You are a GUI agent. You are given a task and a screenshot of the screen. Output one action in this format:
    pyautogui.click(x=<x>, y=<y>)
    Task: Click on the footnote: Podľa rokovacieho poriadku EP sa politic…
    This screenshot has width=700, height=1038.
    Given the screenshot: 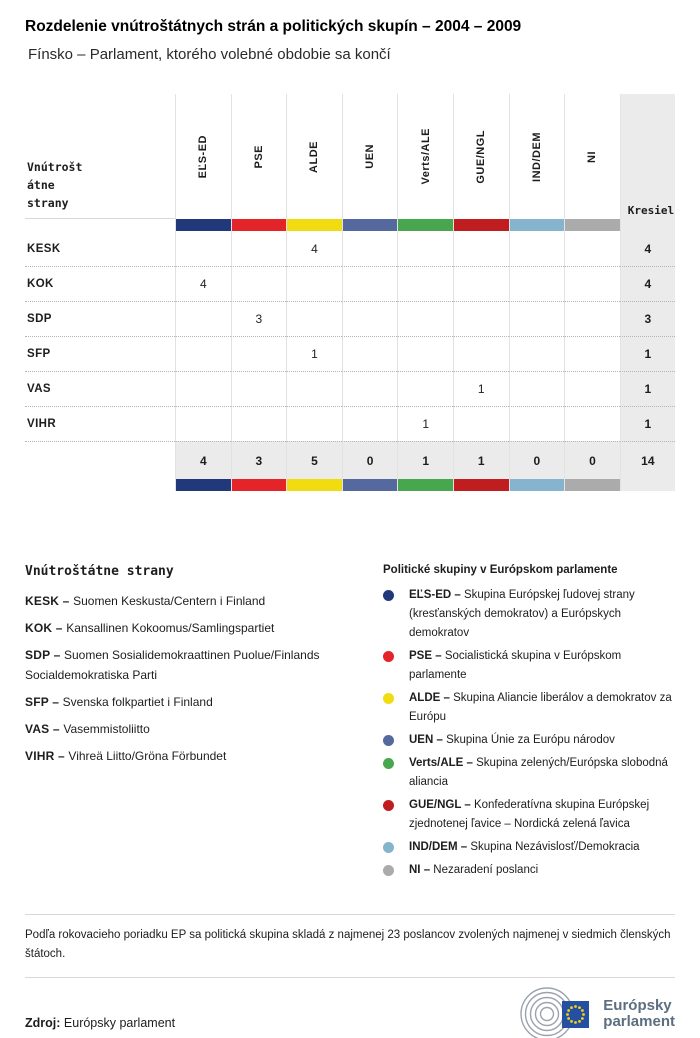 What is the action you would take?
    pyautogui.click(x=350, y=946)
    